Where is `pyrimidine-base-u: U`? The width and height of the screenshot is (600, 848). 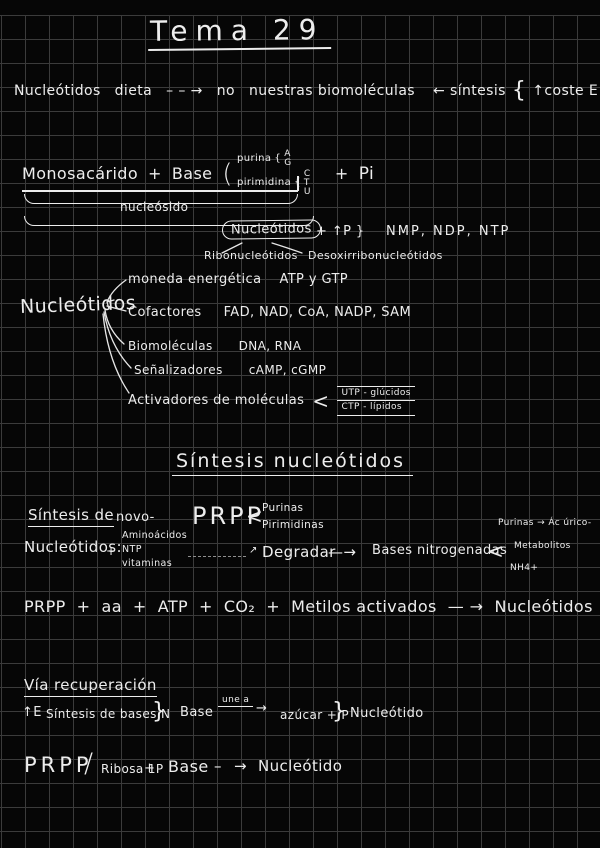 pyrimidine-base-u: U is located at coordinates (307, 192).